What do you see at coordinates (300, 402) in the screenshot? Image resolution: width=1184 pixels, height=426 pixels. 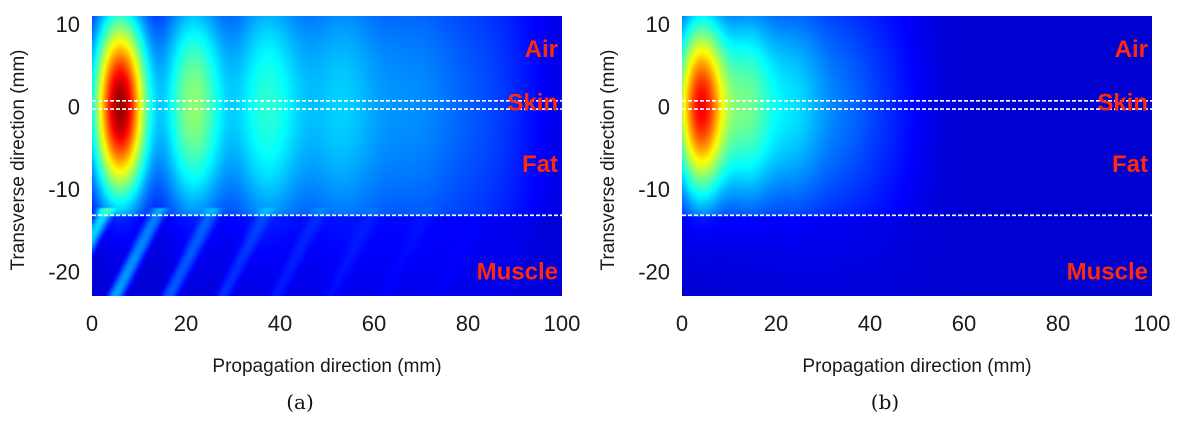 I see `panel-caption: (a)` at bounding box center [300, 402].